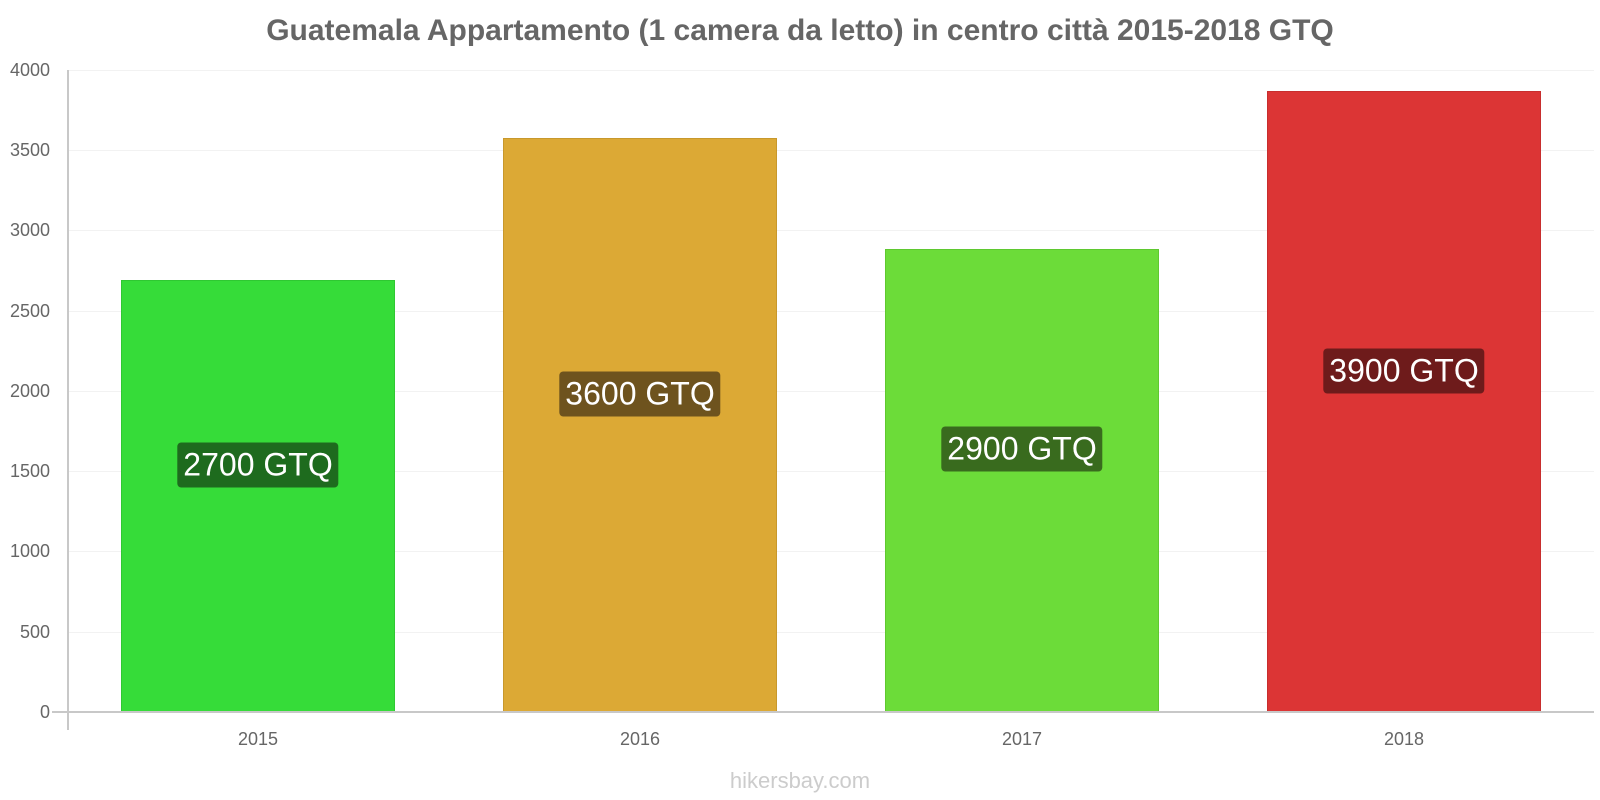  What do you see at coordinates (29, 70) in the screenshot?
I see `y-tick-label: 4000` at bounding box center [29, 70].